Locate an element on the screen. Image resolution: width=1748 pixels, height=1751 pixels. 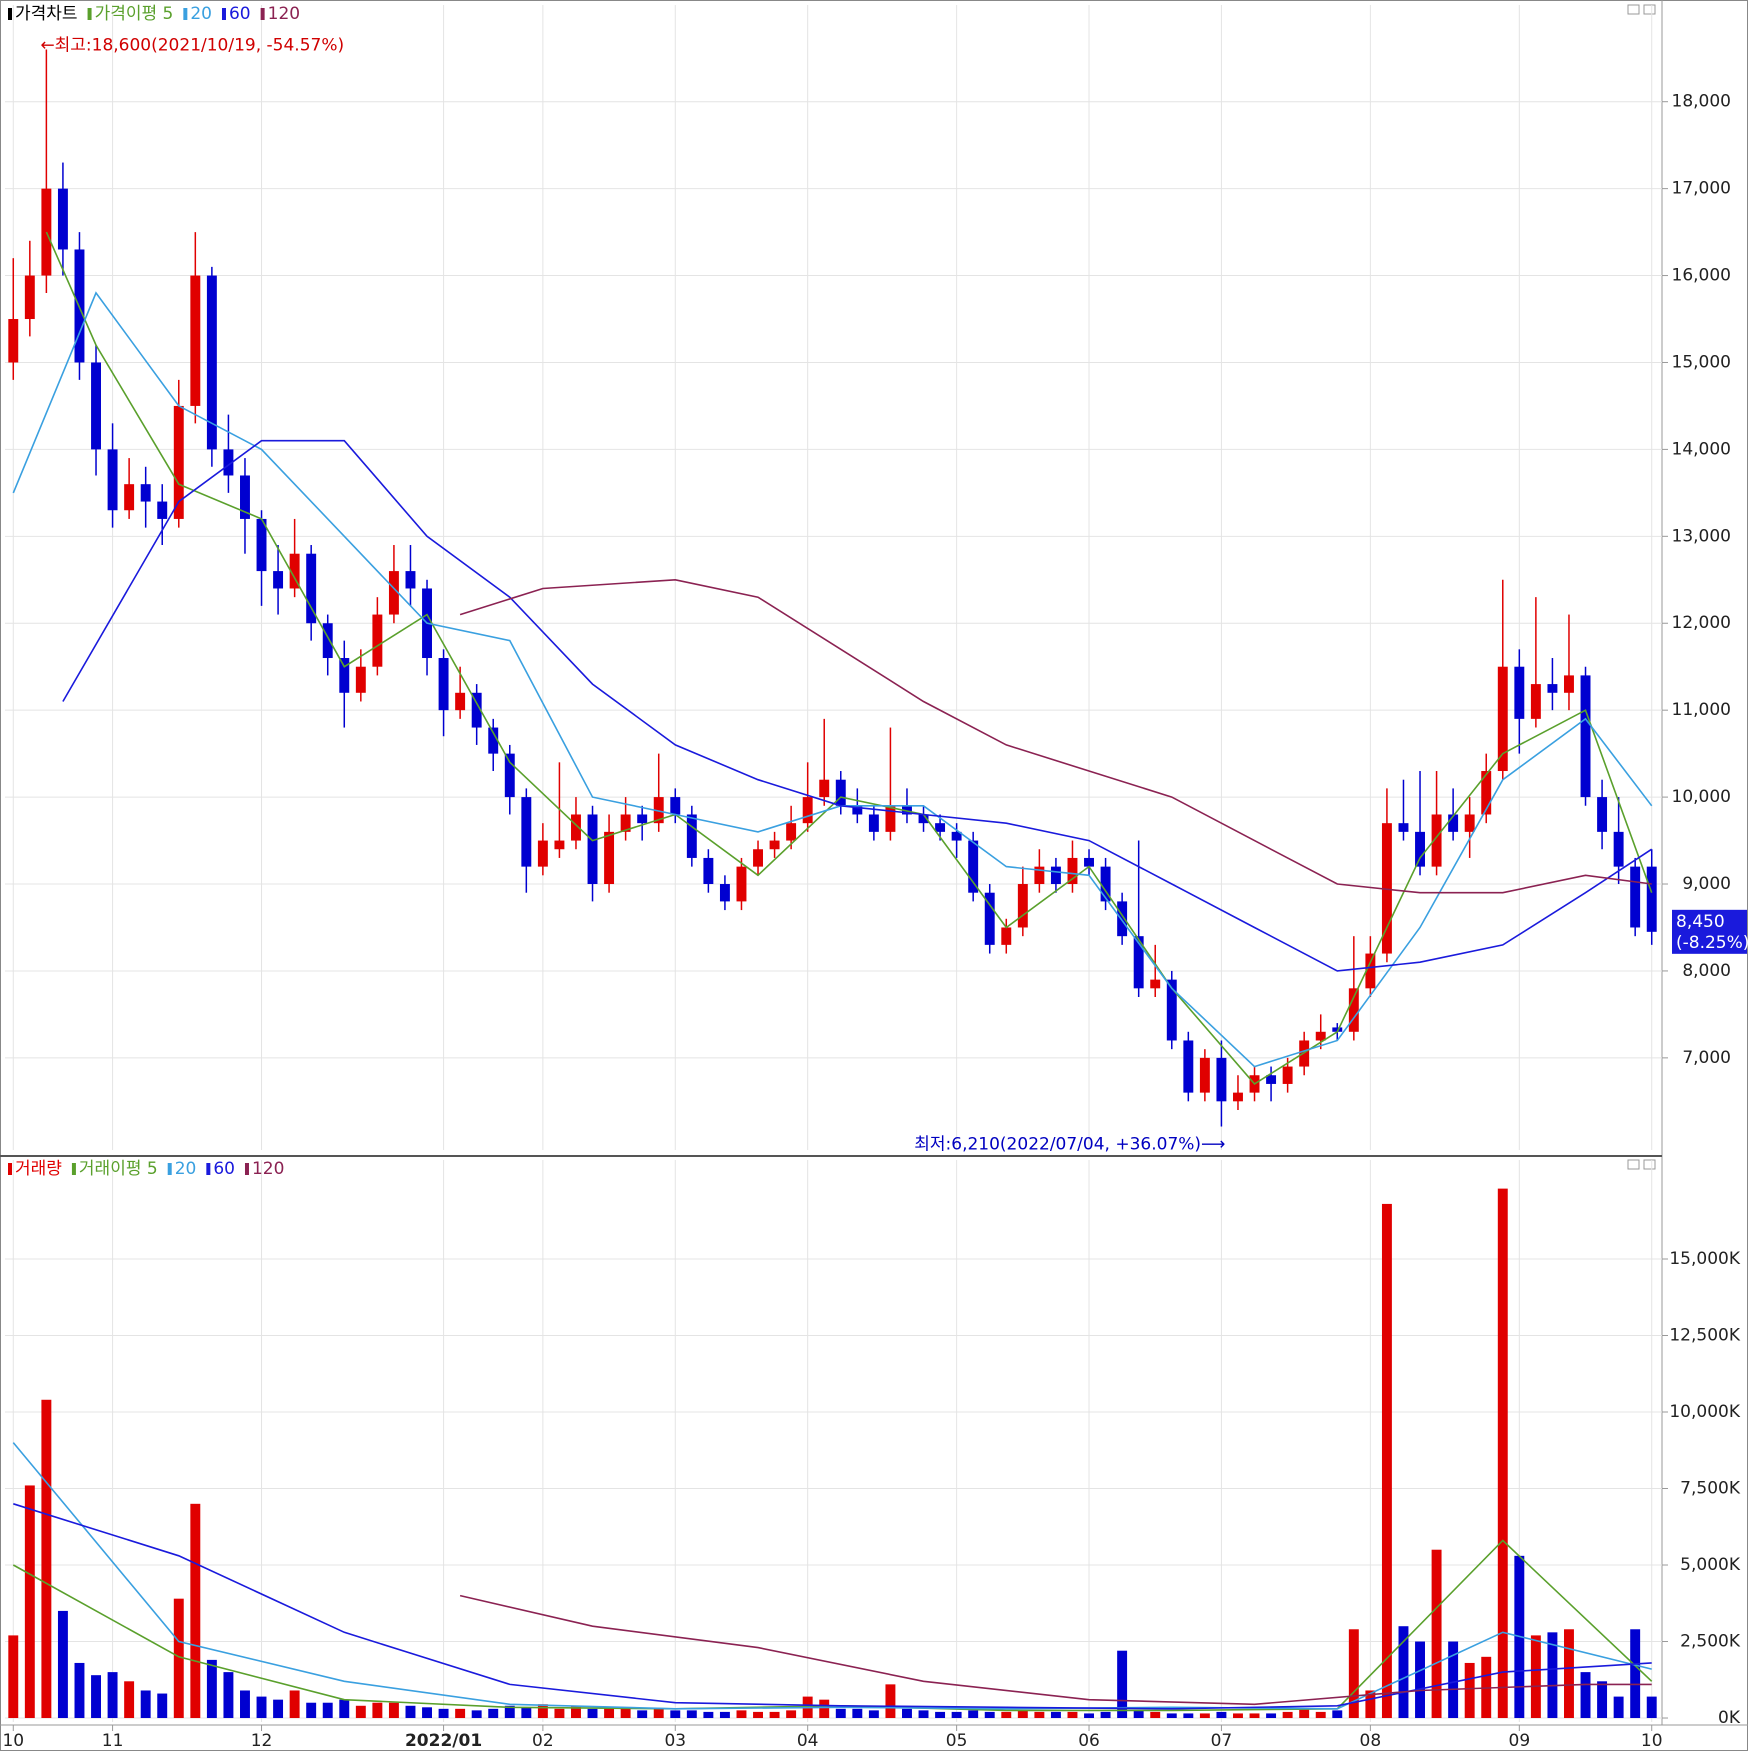
y-tick-label: 10,000K is located at coordinates (1704, 1412).